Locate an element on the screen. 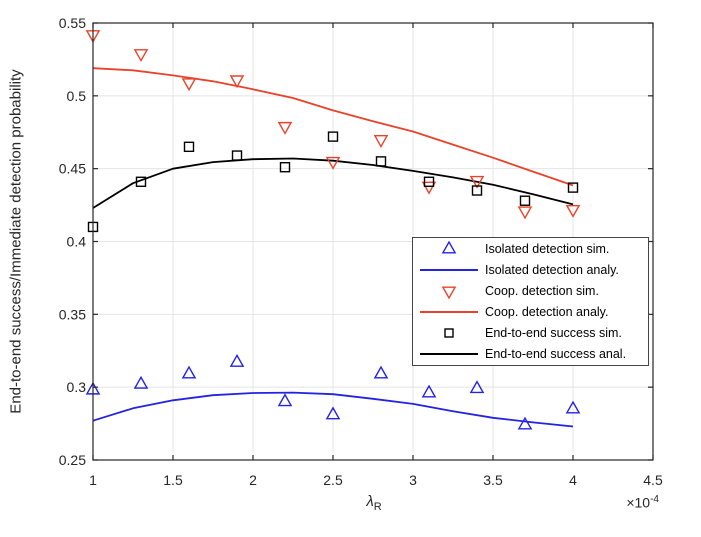  x-tick-label: 1 is located at coordinates (93, 480).